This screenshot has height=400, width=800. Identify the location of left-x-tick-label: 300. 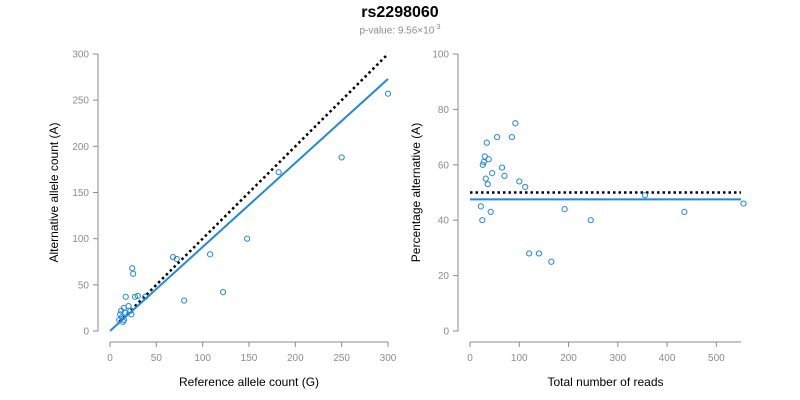
(388, 358).